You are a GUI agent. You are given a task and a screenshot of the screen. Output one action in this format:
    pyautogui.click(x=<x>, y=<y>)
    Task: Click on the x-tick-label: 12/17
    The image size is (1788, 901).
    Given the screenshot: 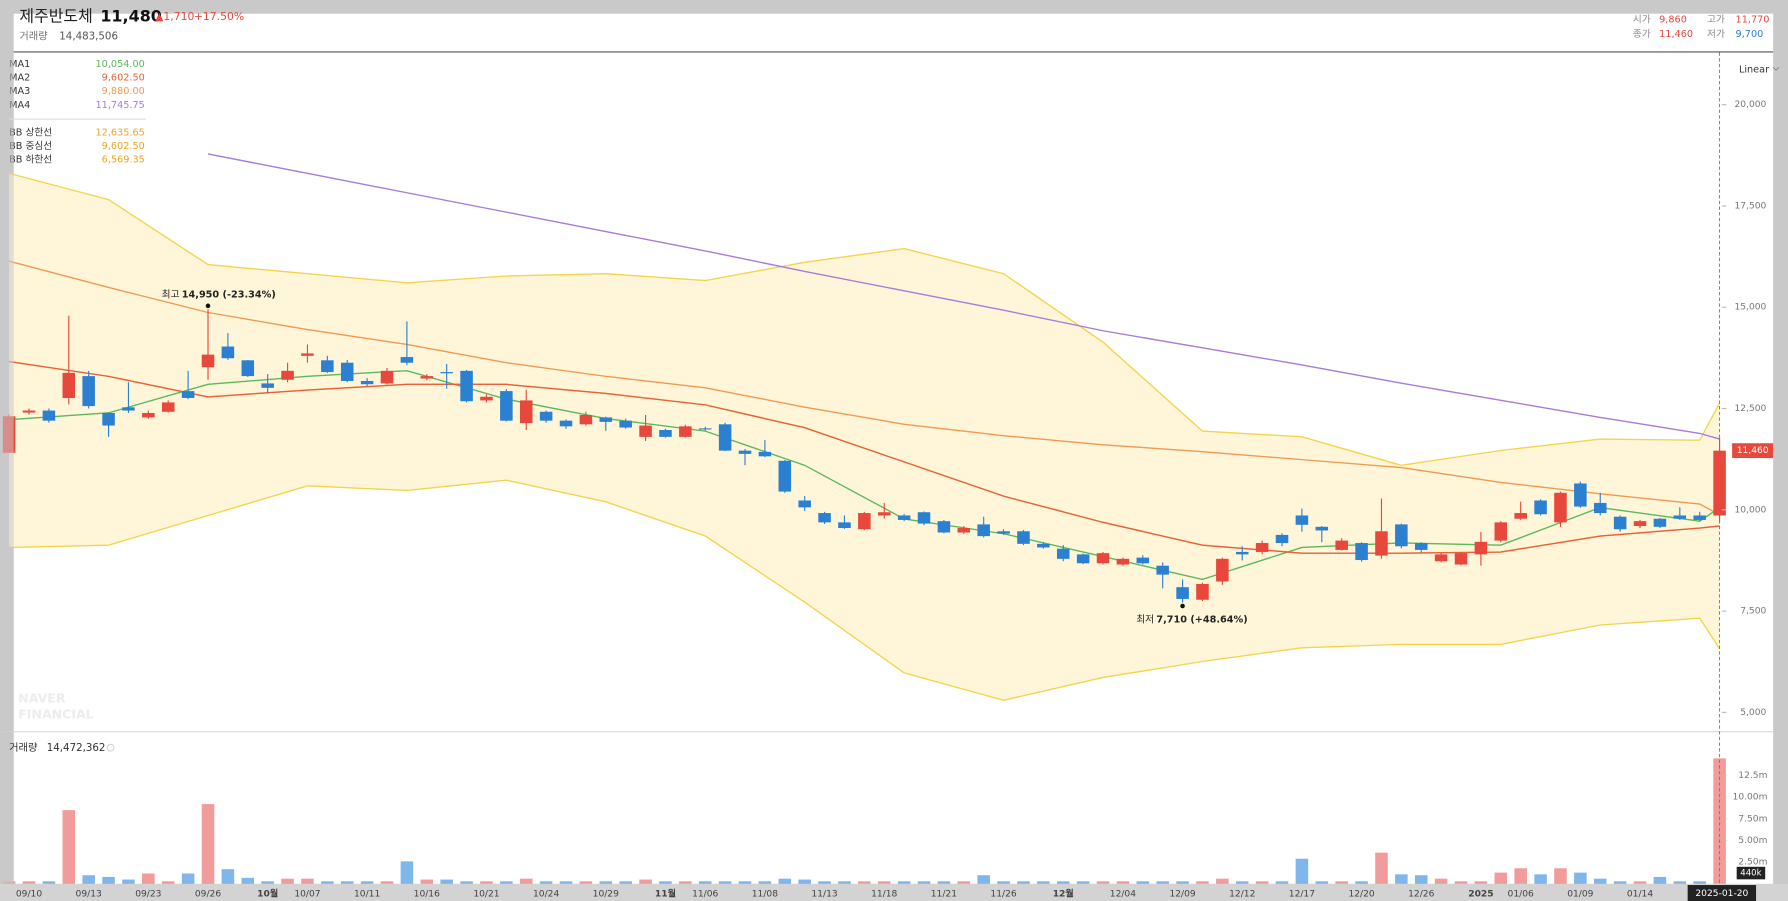 What is the action you would take?
    pyautogui.click(x=1302, y=895)
    